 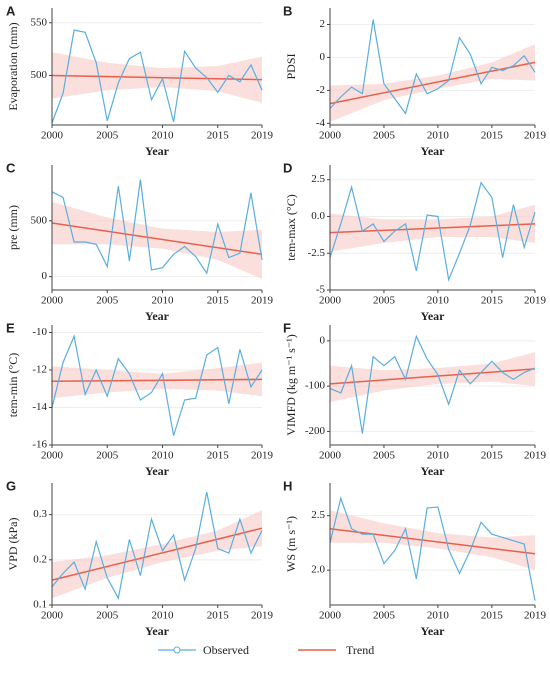 I want to click on y-tick-label: -2.5, so click(x=317, y=253).